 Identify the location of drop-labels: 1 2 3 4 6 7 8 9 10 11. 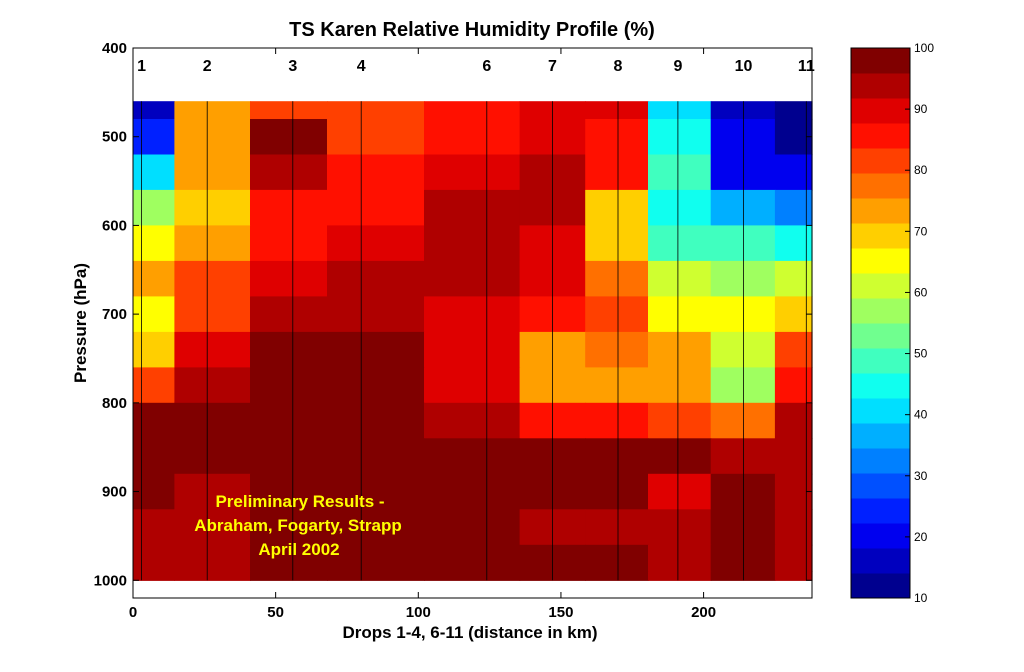
(476, 66).